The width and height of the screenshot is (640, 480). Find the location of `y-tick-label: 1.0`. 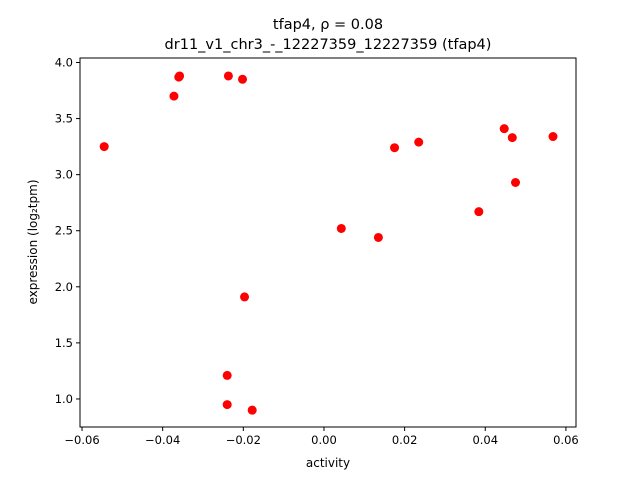

y-tick-label: 1.0 is located at coordinates (64, 399).